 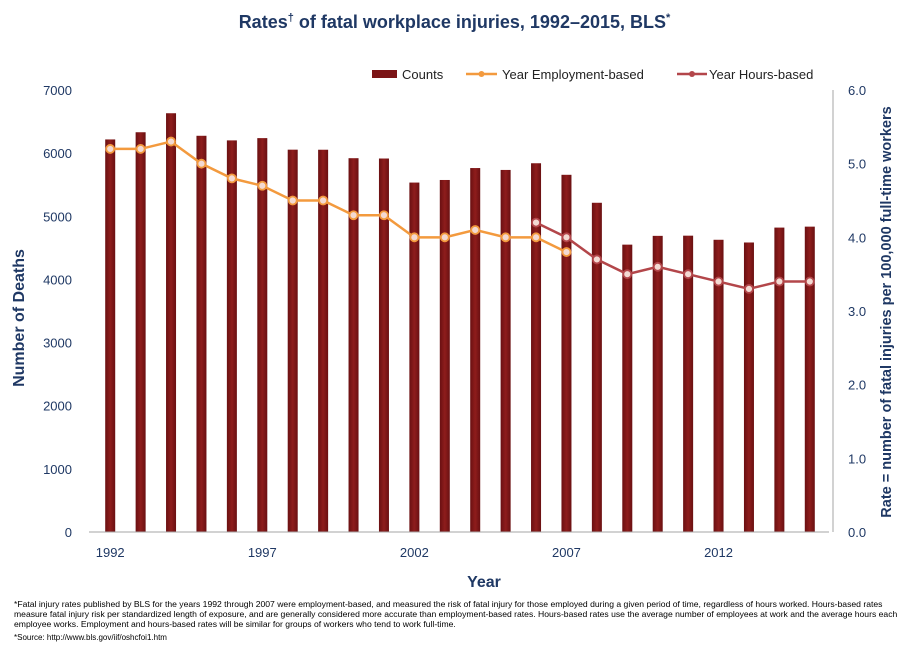 What do you see at coordinates (857, 237) in the screenshot?
I see `y2-tick-label: 4.0` at bounding box center [857, 237].